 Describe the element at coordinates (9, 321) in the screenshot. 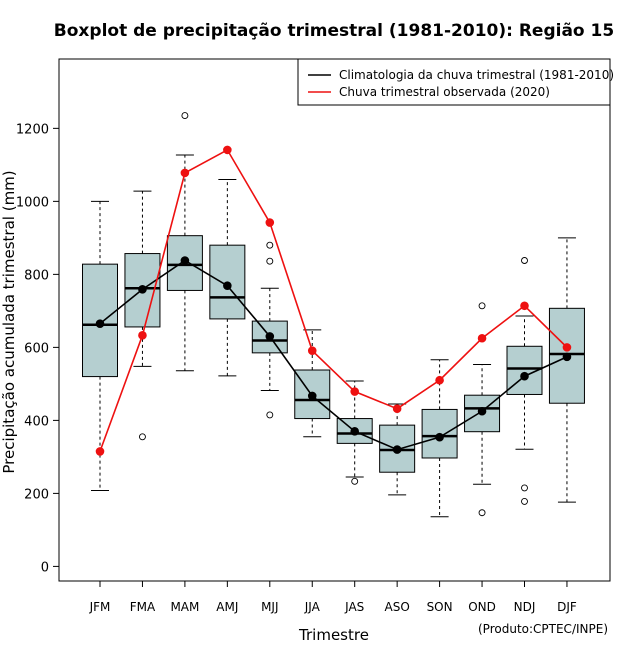

I see `y-axis-label: Precipitação acumulada trimestral (mm)` at that location.